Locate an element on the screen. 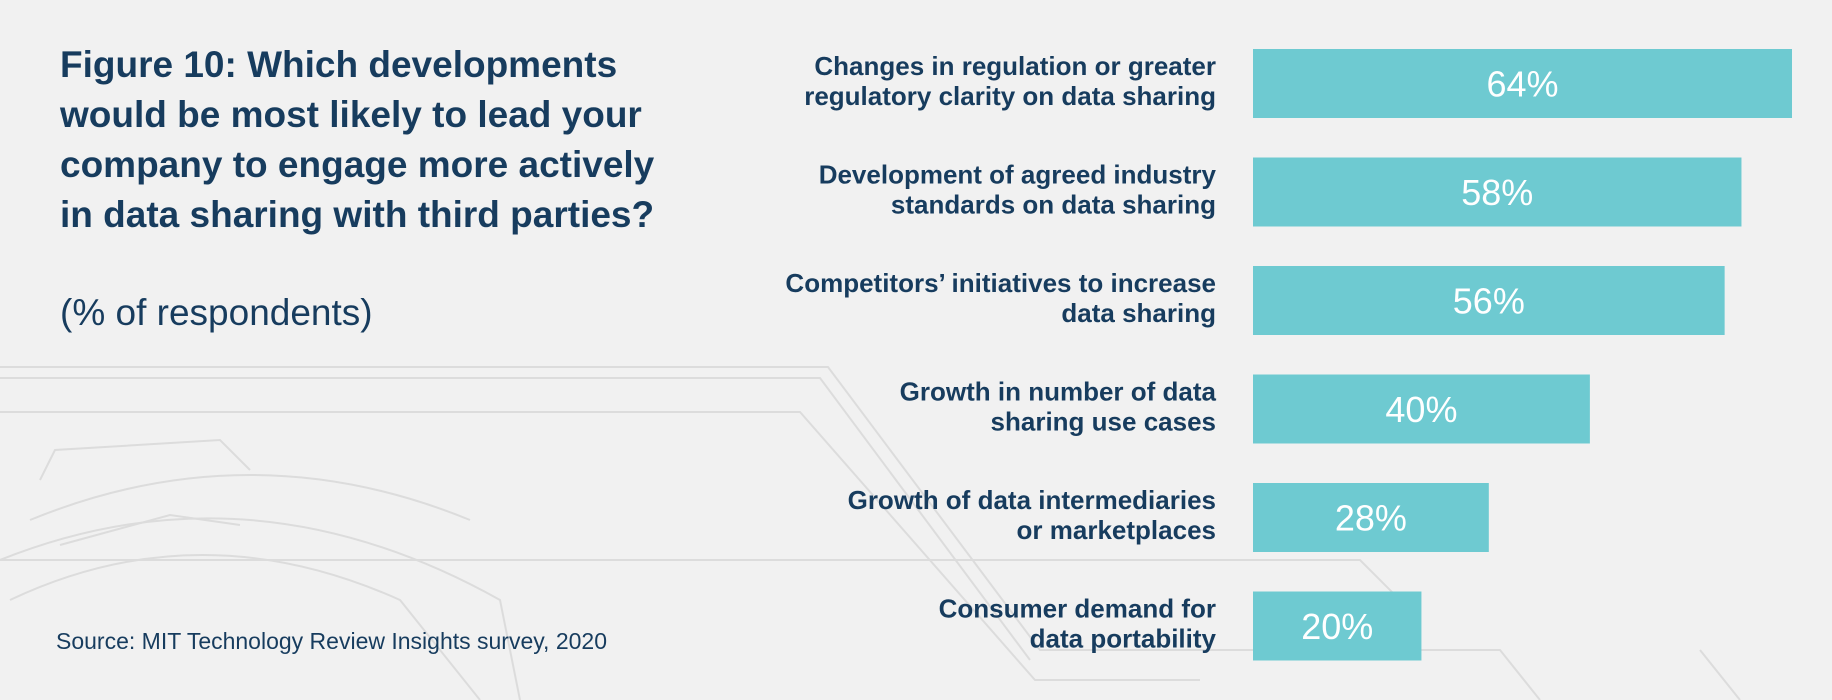  category-label-0-line-0: Changes in regulation or greater is located at coordinates (1015, 66).